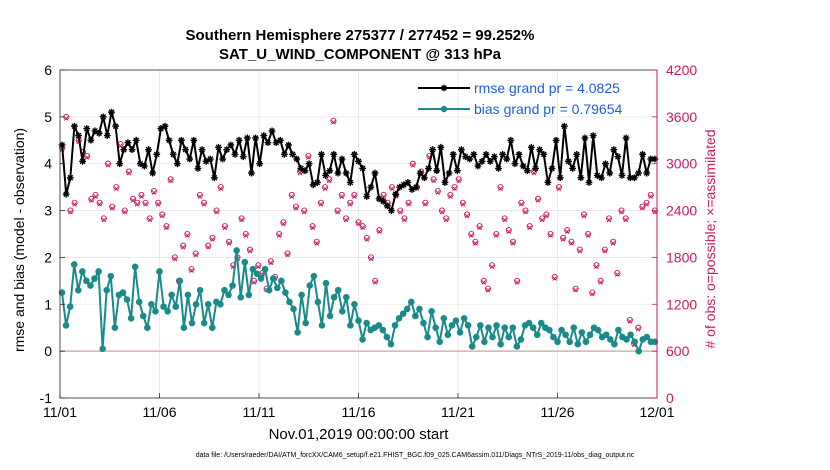  I want to click on y-axis-left-label: rmse and bias (model - observation), so click(19, 240).